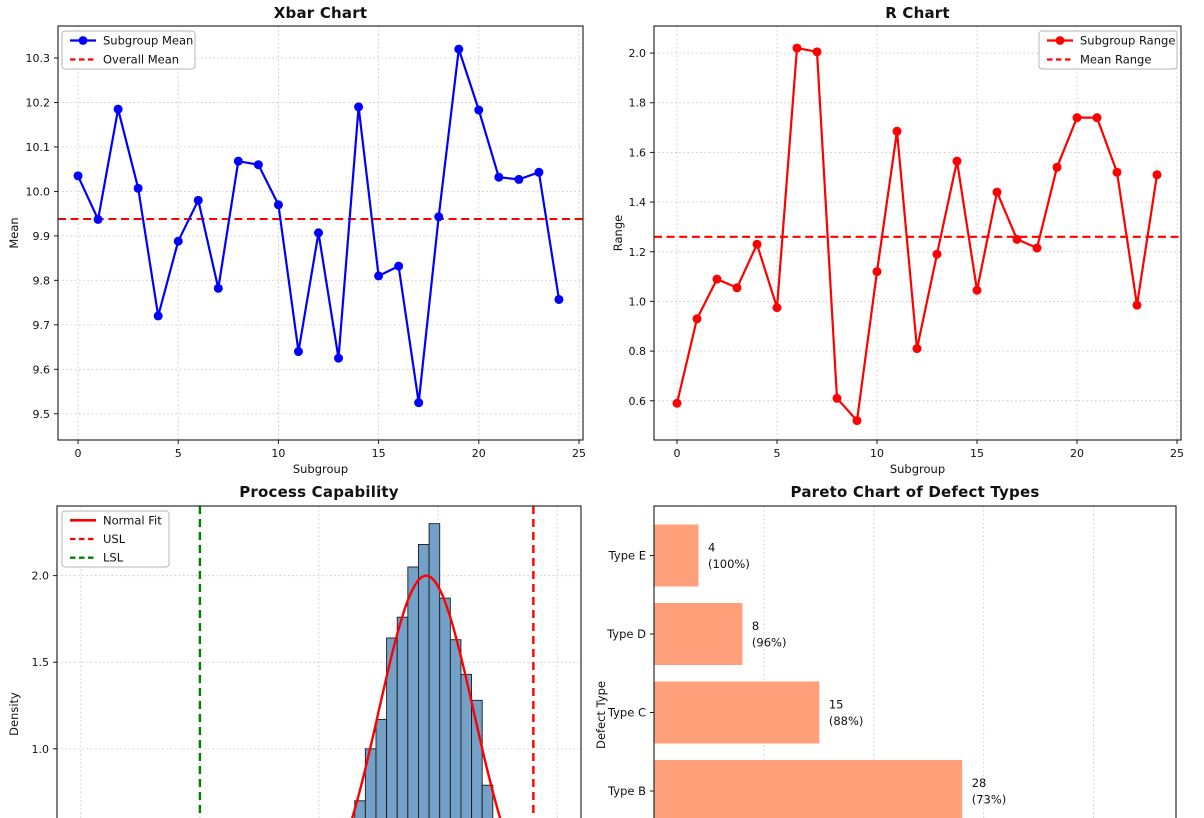  Describe the element at coordinates (638, 103) in the screenshot. I see `svg-text: 1.8` at that location.